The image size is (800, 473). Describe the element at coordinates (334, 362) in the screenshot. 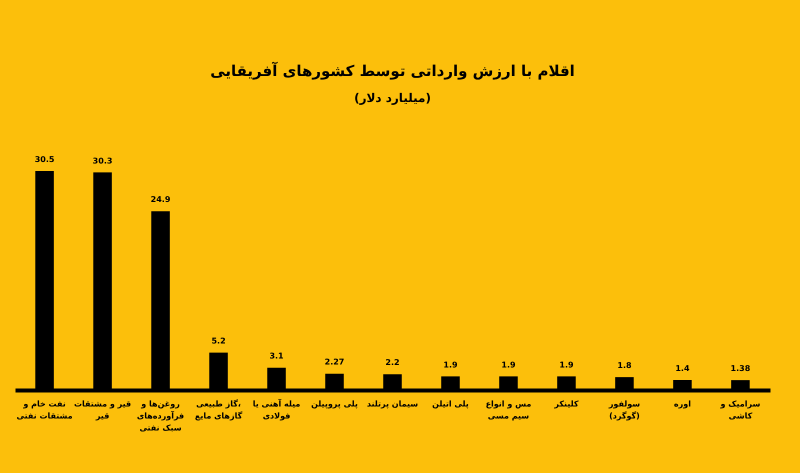

I see `data-label: 2.27` at that location.